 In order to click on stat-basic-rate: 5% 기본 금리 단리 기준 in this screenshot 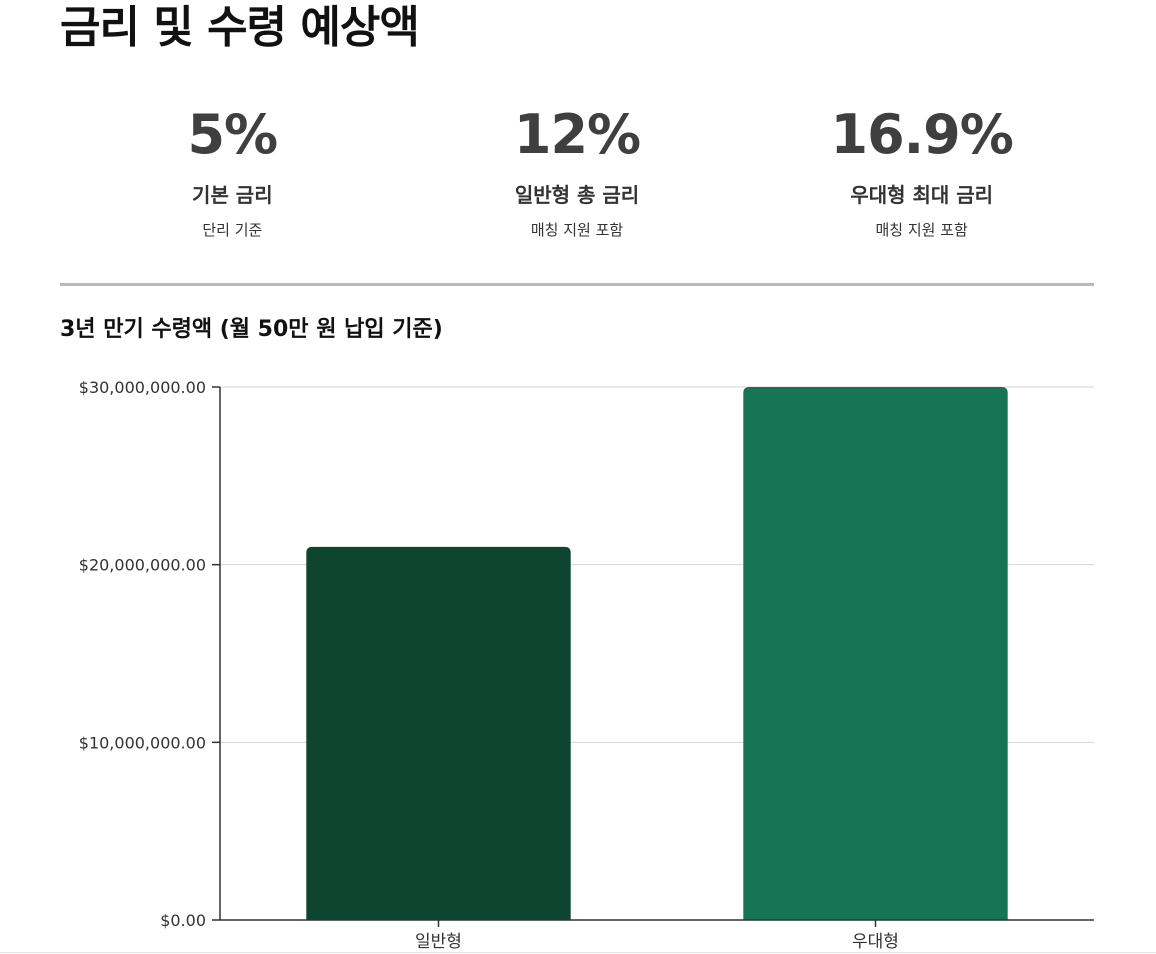, I will do `click(232, 170)`.